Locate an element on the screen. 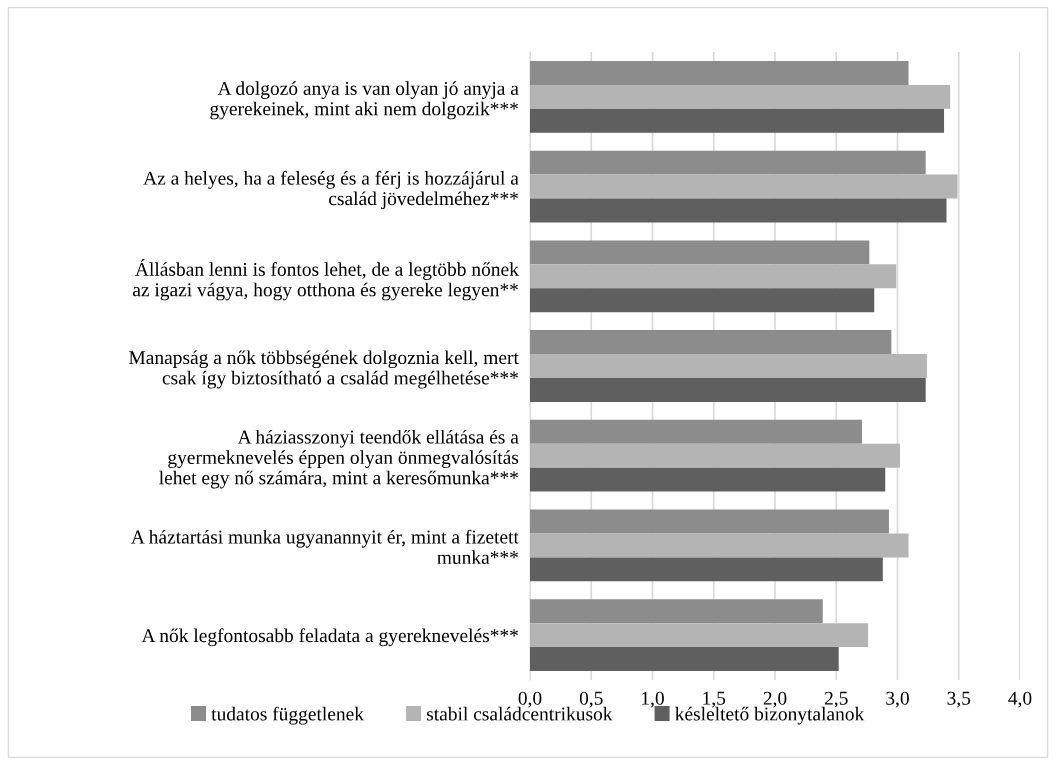 The height and width of the screenshot is (765, 1056). y-tick-label: Manapság a nők többségének dolgoznia kell, mert csak így biztosítható a család megélhetése*** is located at coordinates (324, 369).